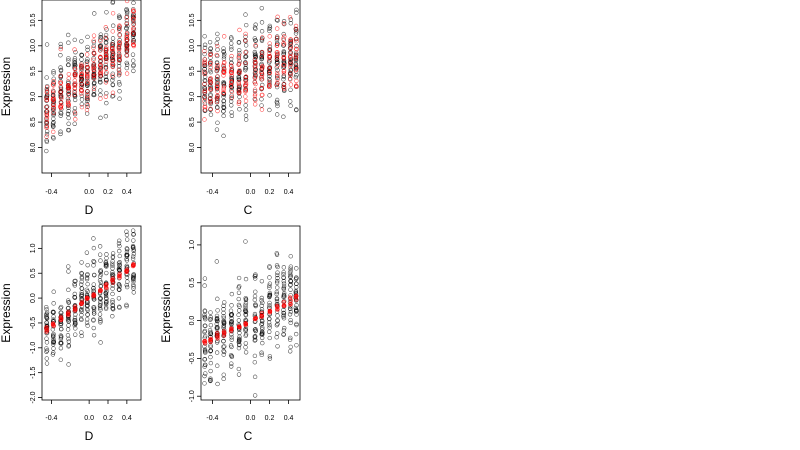 This screenshot has height=450, width=800. I want to click on y-axis-label: Expression, so click(166, 312).